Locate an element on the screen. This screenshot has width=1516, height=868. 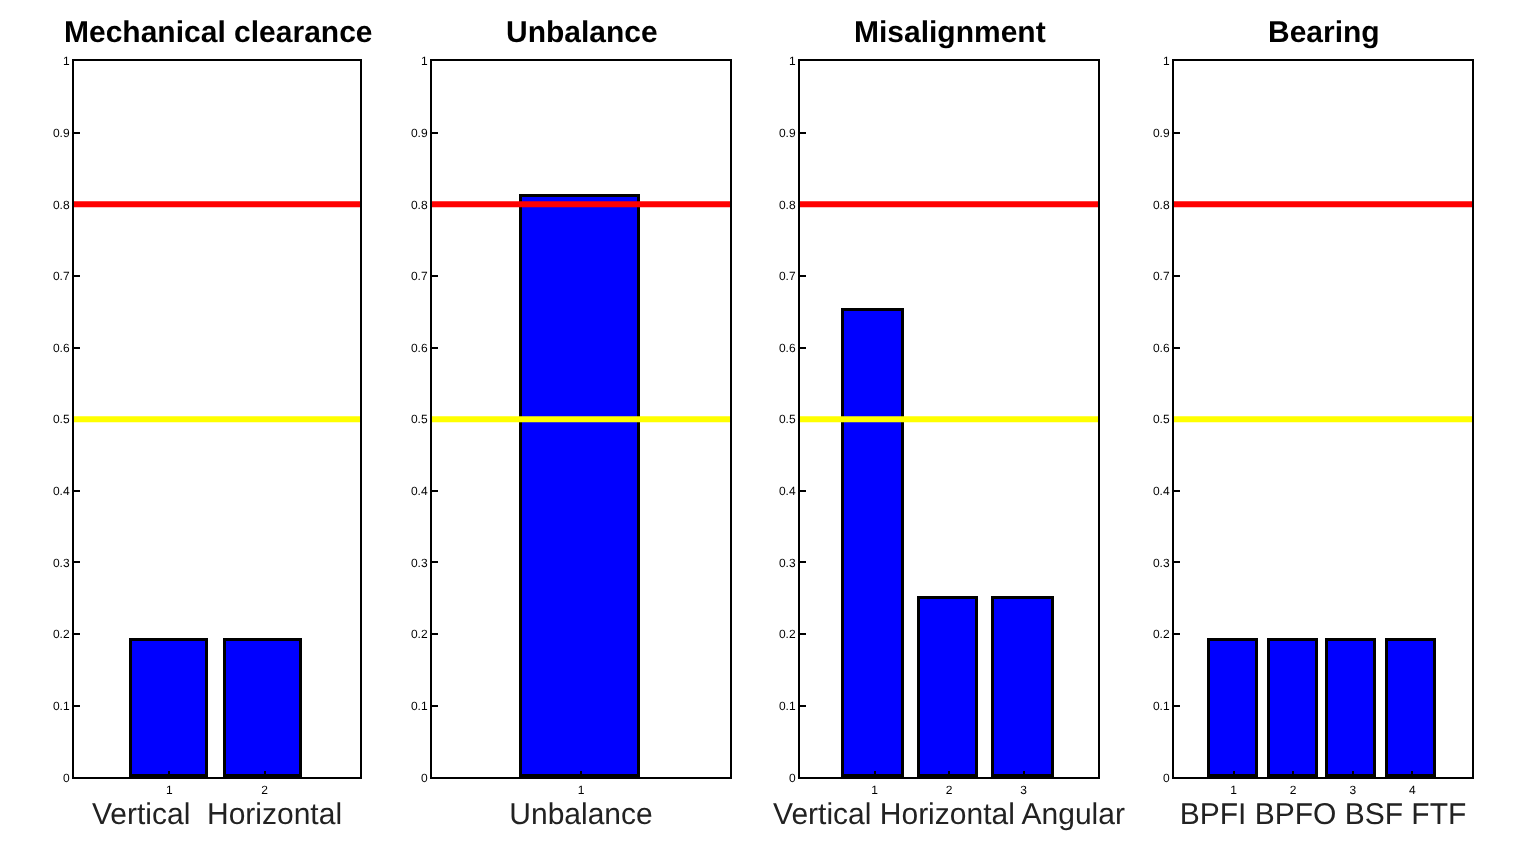
x-axis-title: Vertical Horizontal Angular is located at coordinates (949, 814).